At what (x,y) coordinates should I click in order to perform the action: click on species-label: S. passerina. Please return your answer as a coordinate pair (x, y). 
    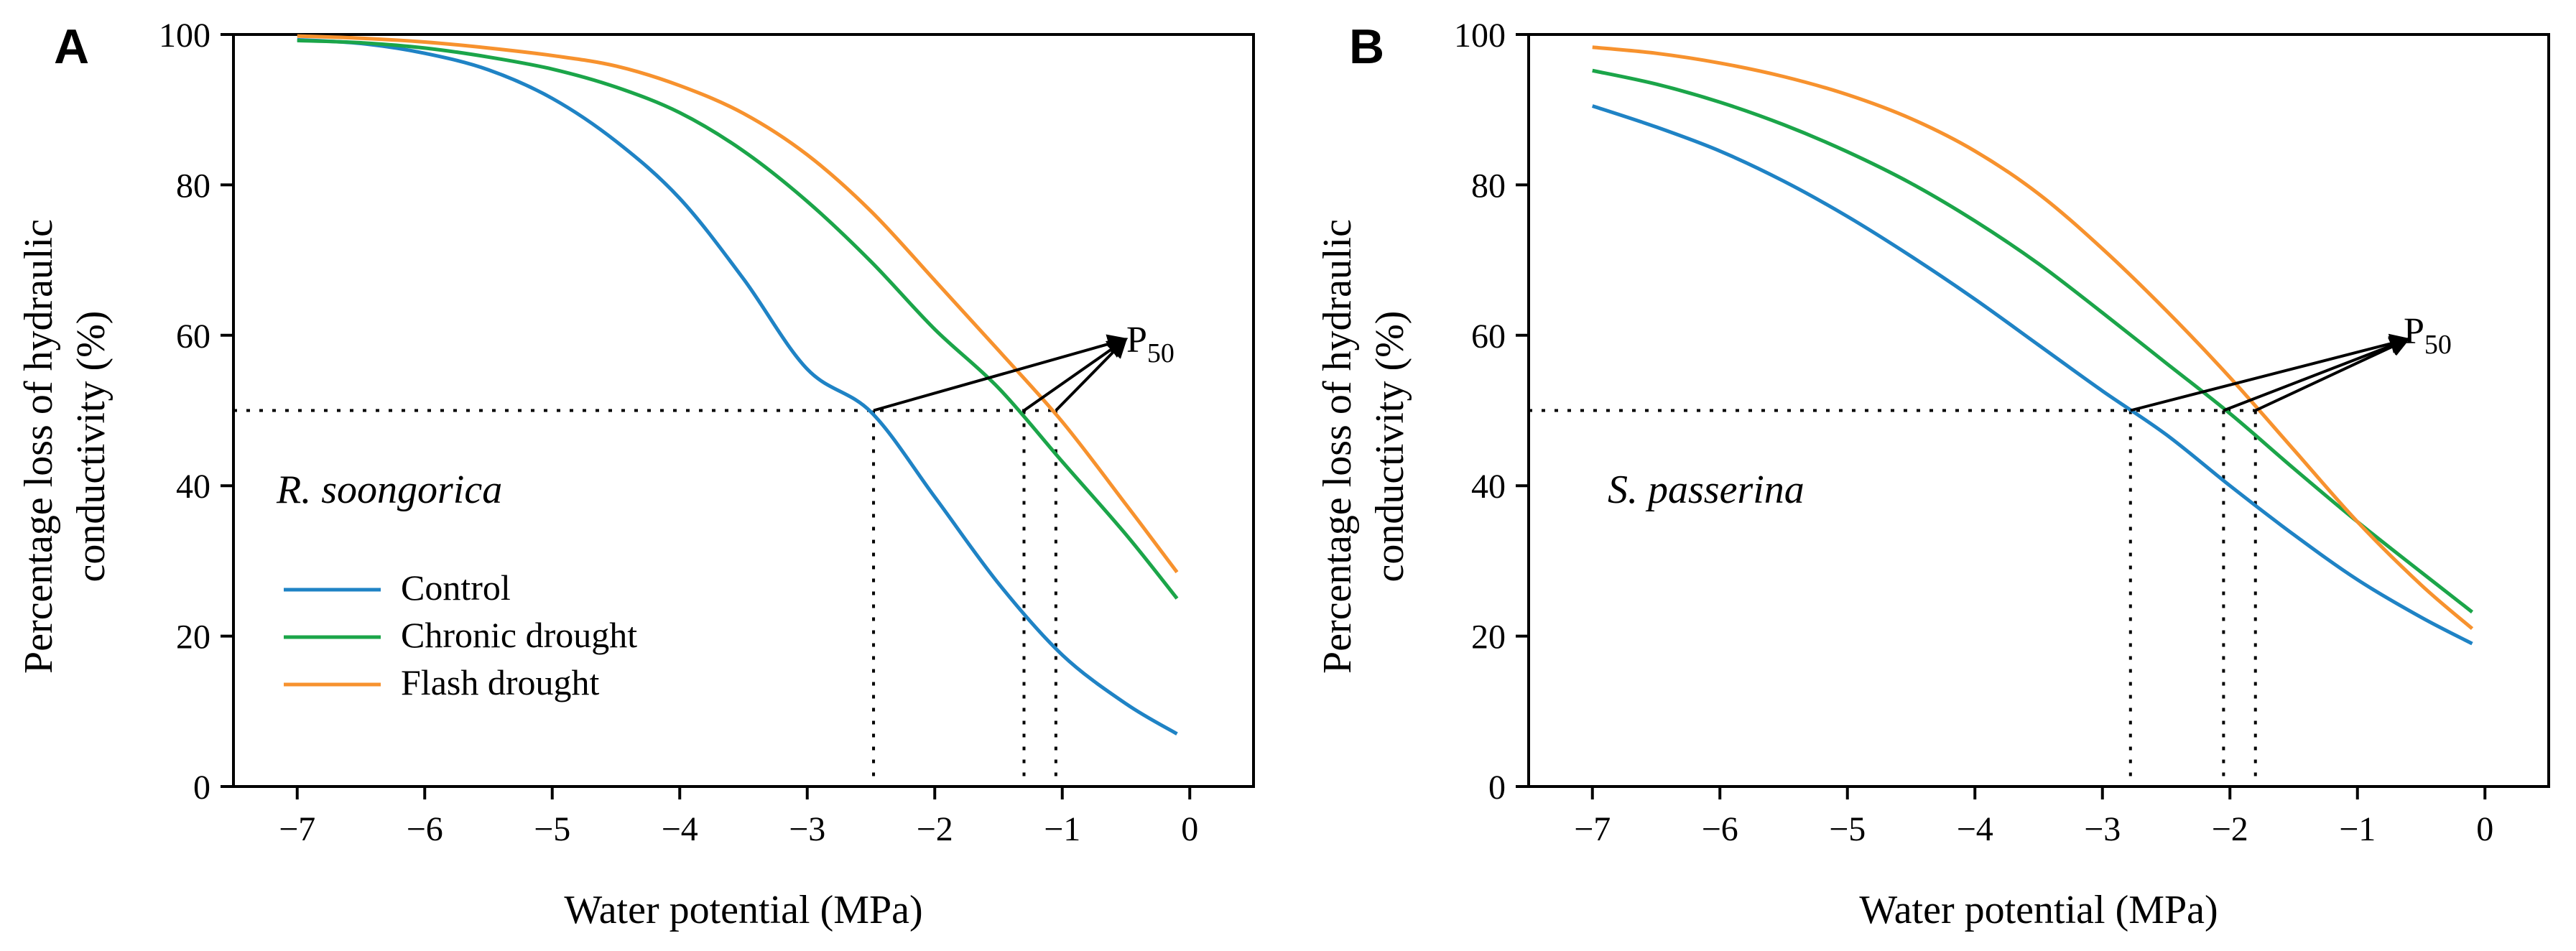
    Looking at the image, I should click on (1706, 490).